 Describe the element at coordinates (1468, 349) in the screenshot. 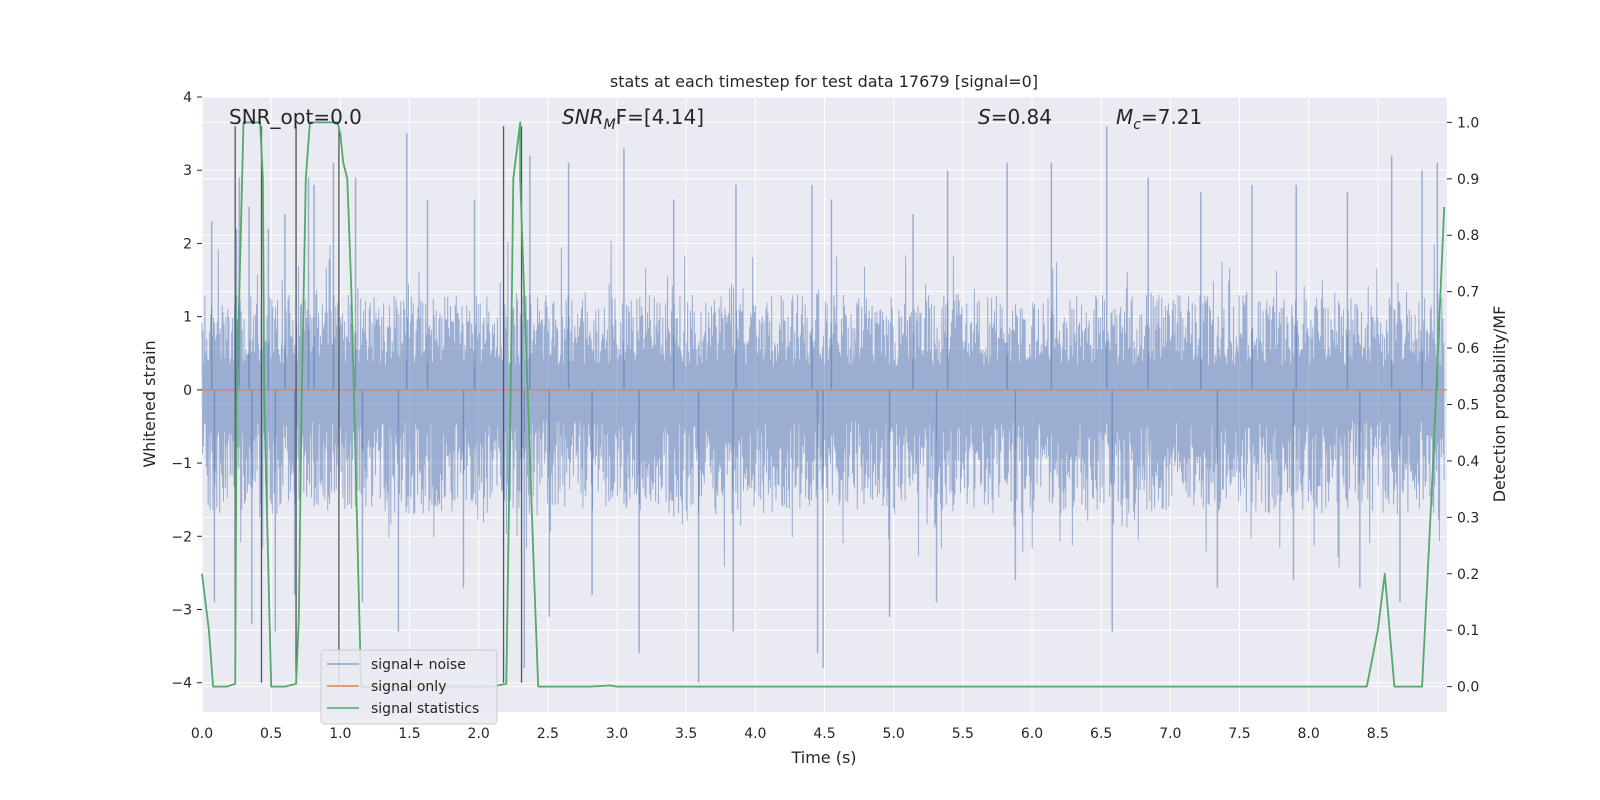

I see `y2-tick-label: 0.6` at that location.